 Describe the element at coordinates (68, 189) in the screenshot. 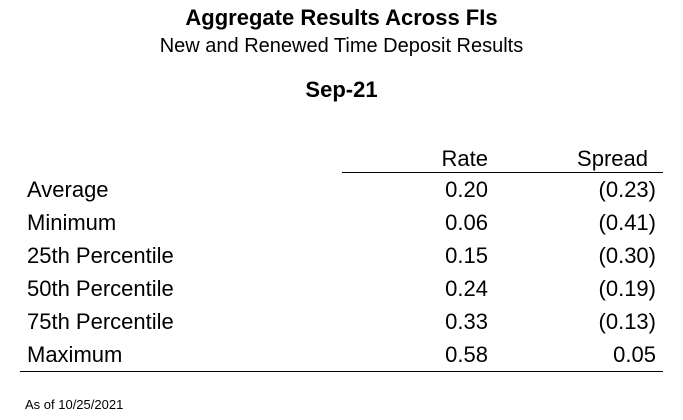

I see `row-label: Average` at that location.